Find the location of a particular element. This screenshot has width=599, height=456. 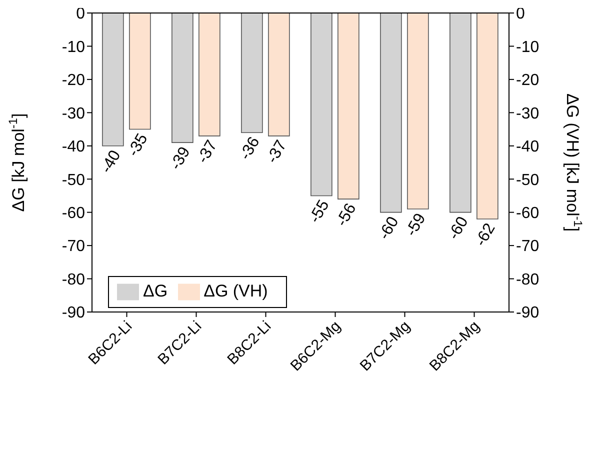

data-label: -39 is located at coordinates (181, 158).